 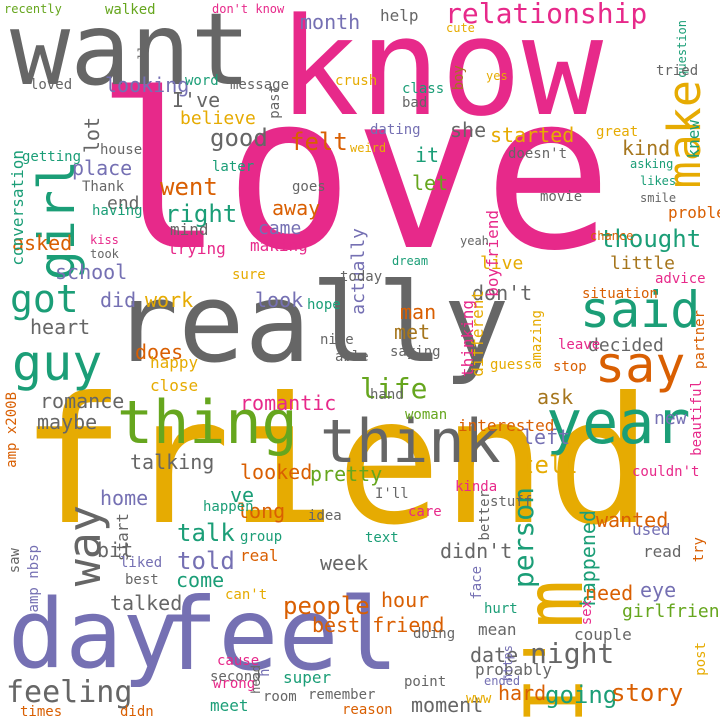 I want to click on word-year: year, so click(x=618, y=423).